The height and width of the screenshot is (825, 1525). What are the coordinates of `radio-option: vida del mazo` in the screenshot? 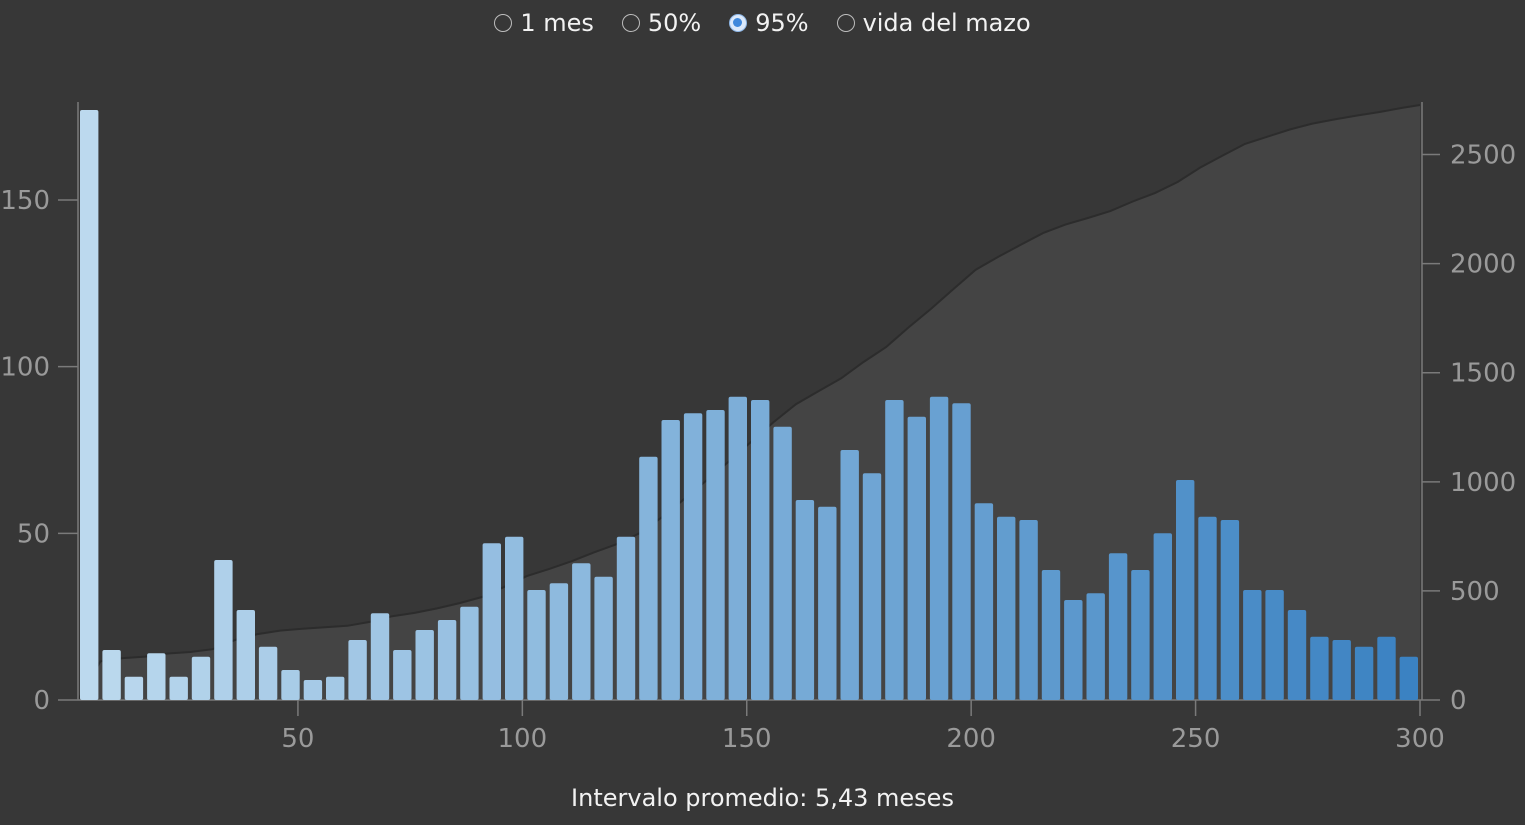 It's located at (933, 23).